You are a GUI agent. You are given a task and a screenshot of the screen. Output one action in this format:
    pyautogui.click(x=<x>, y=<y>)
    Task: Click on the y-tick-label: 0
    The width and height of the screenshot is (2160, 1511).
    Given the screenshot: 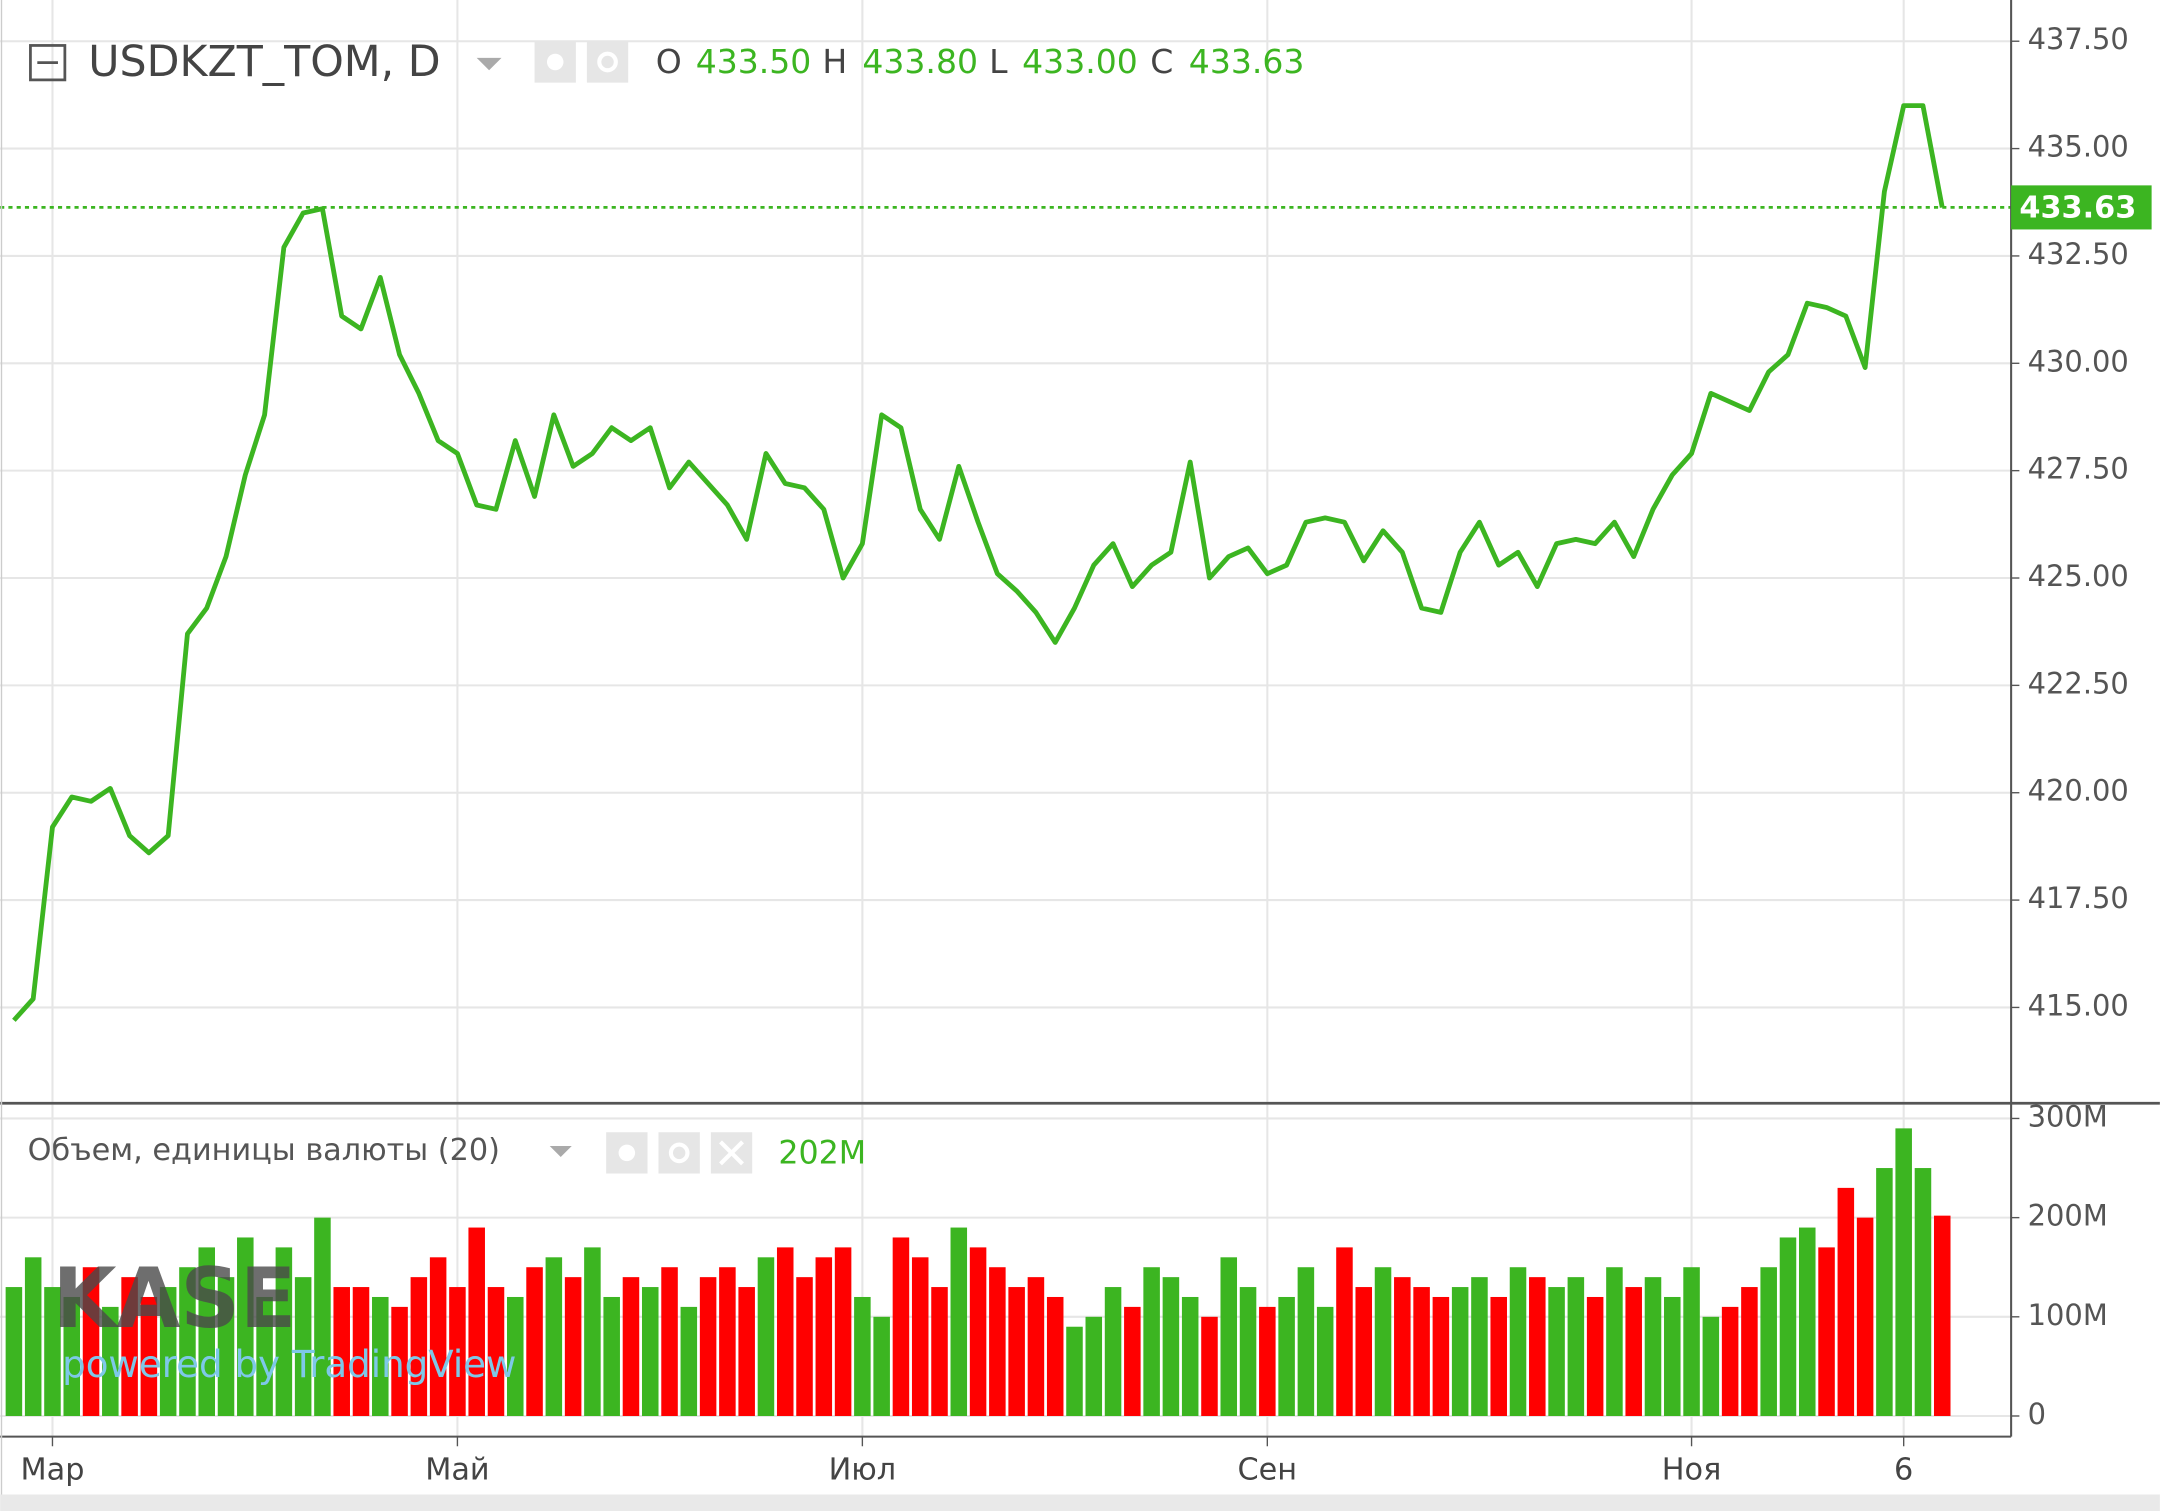 What is the action you would take?
    pyautogui.click(x=2037, y=1414)
    